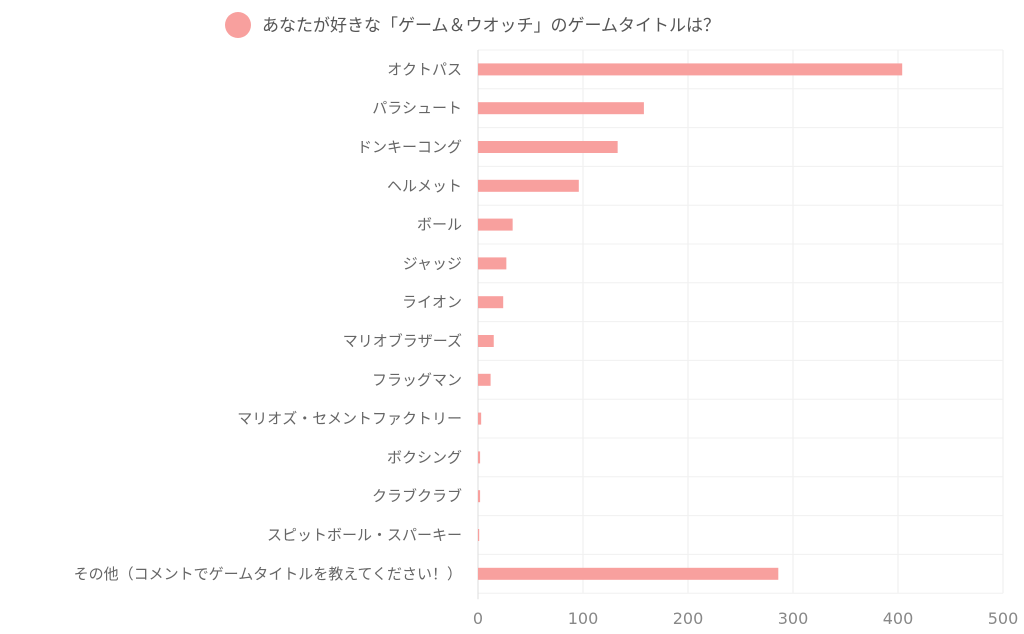  Describe the element at coordinates (364, 535) in the screenshot. I see `category-label: スピットボール・スパーキー` at that location.